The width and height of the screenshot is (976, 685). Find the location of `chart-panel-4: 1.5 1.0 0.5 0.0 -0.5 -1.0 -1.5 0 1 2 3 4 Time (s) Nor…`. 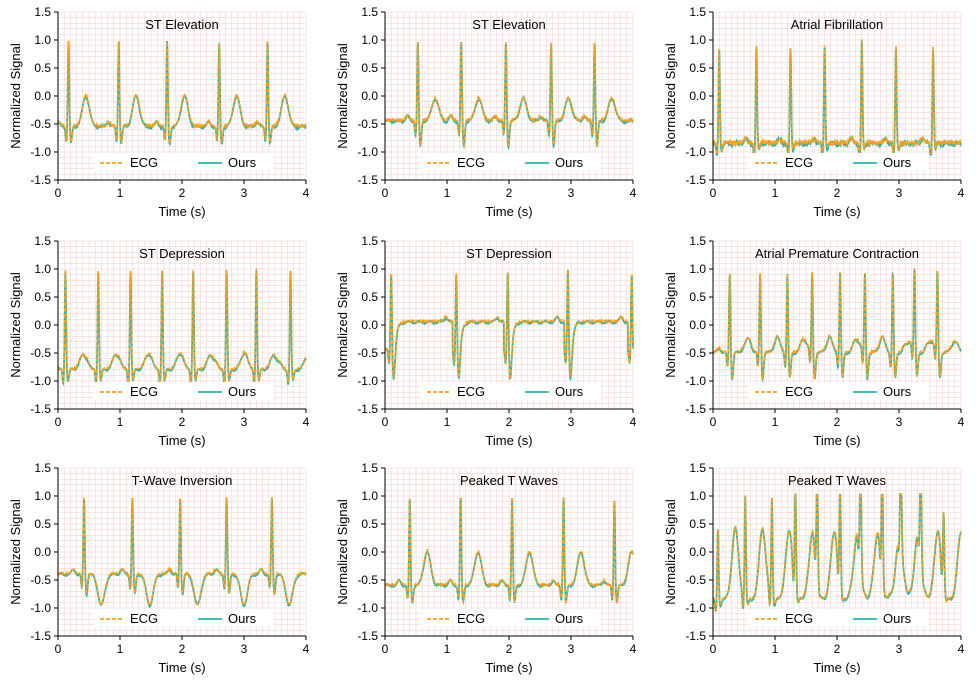

chart-panel-4: 1.5 1.0 0.5 0.0 -0.5 -1.0 -1.5 0 1 2 3 4 Time (s) Nor… is located at coordinates (159, 341).